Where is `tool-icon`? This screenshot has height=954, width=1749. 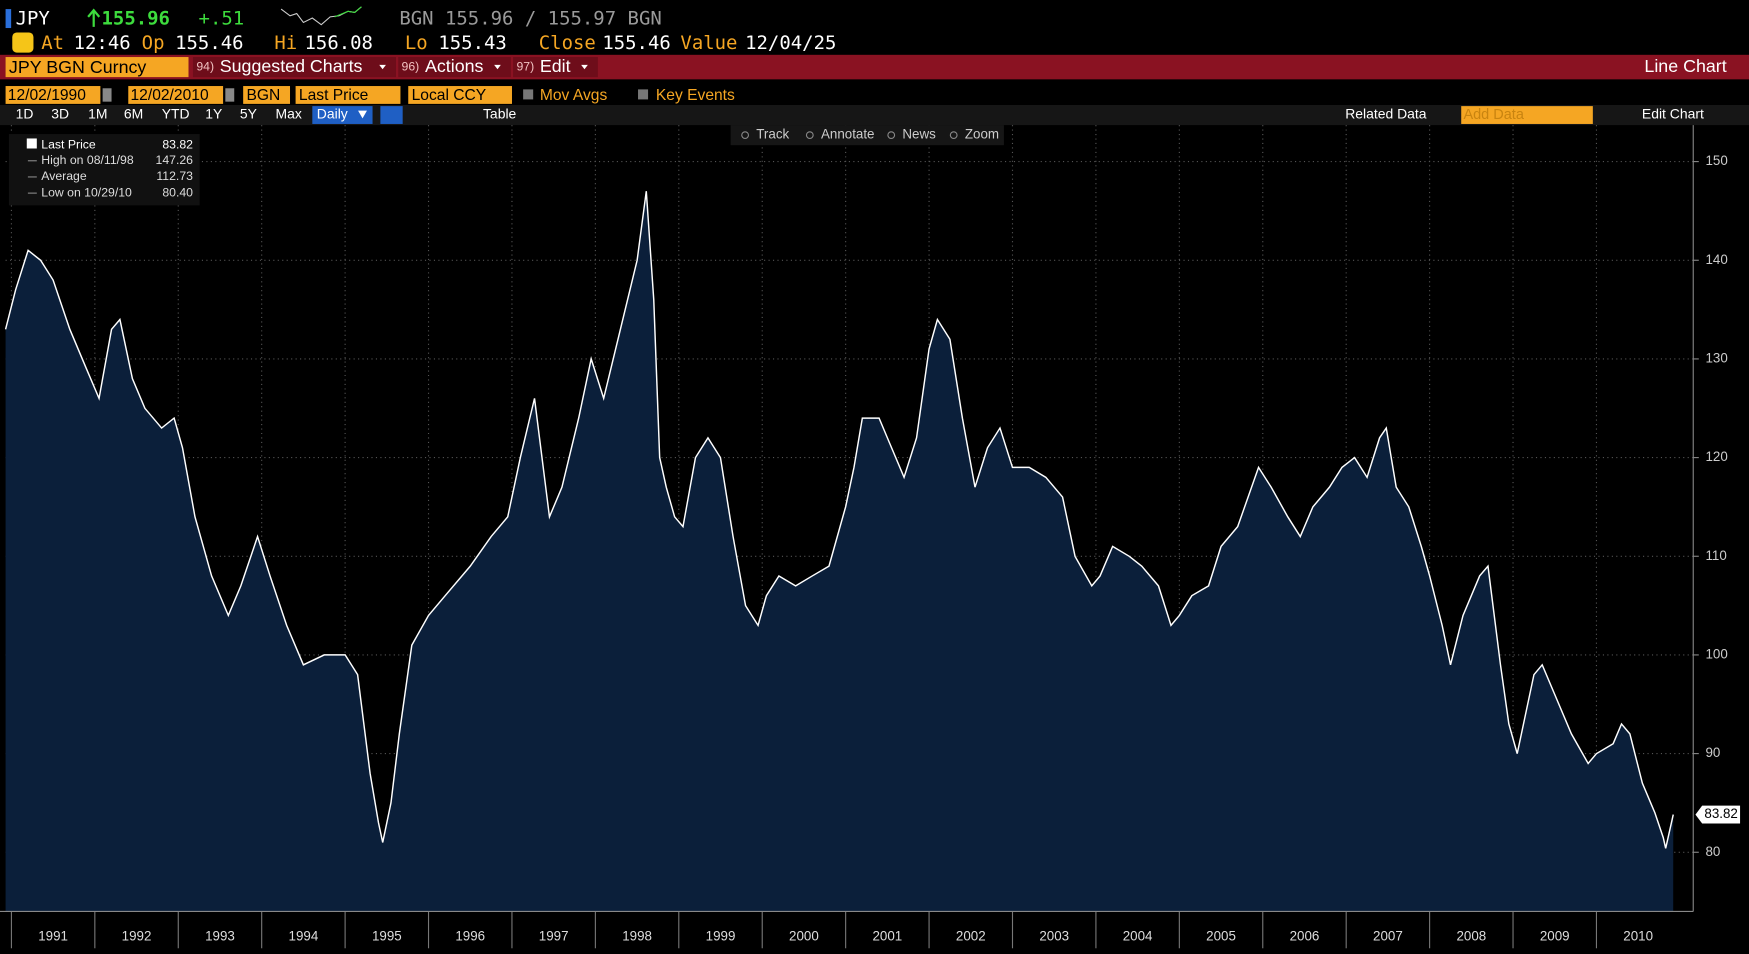
tool-icon is located at coordinates (809, 135).